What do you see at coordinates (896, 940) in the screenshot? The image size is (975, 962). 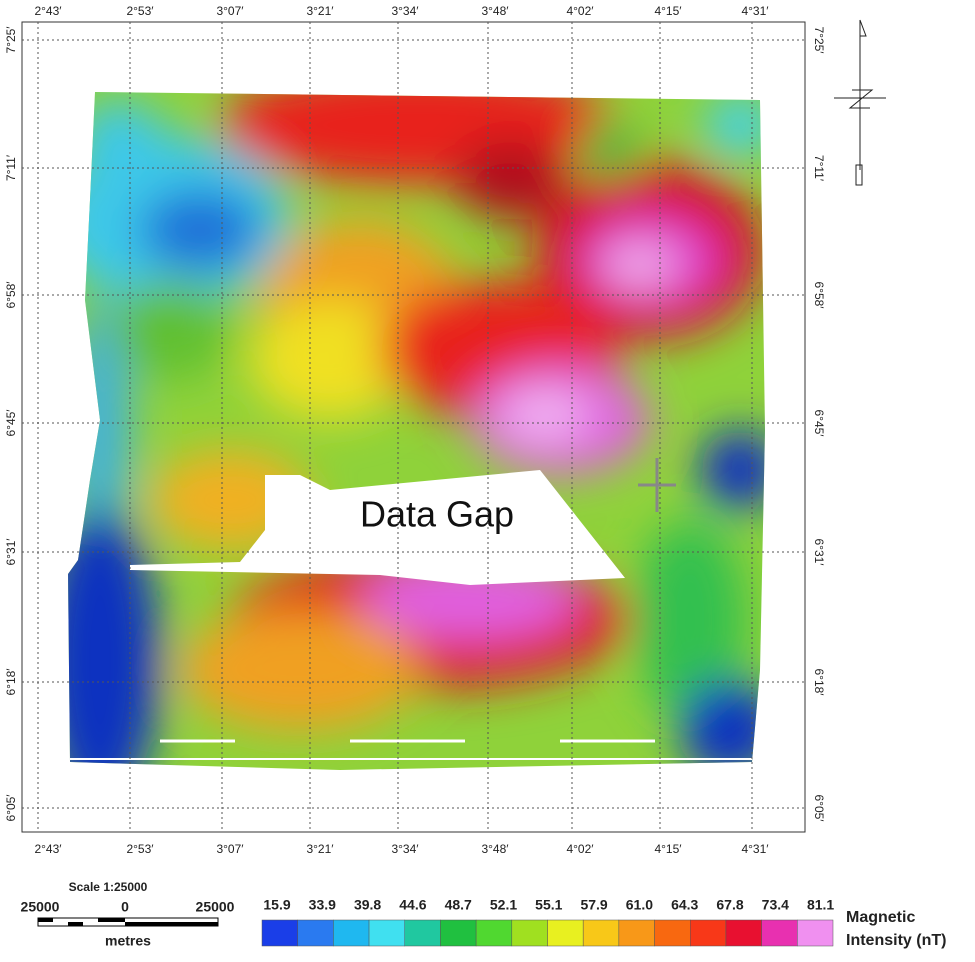 I see `legend-title: Intensity (nT)` at bounding box center [896, 940].